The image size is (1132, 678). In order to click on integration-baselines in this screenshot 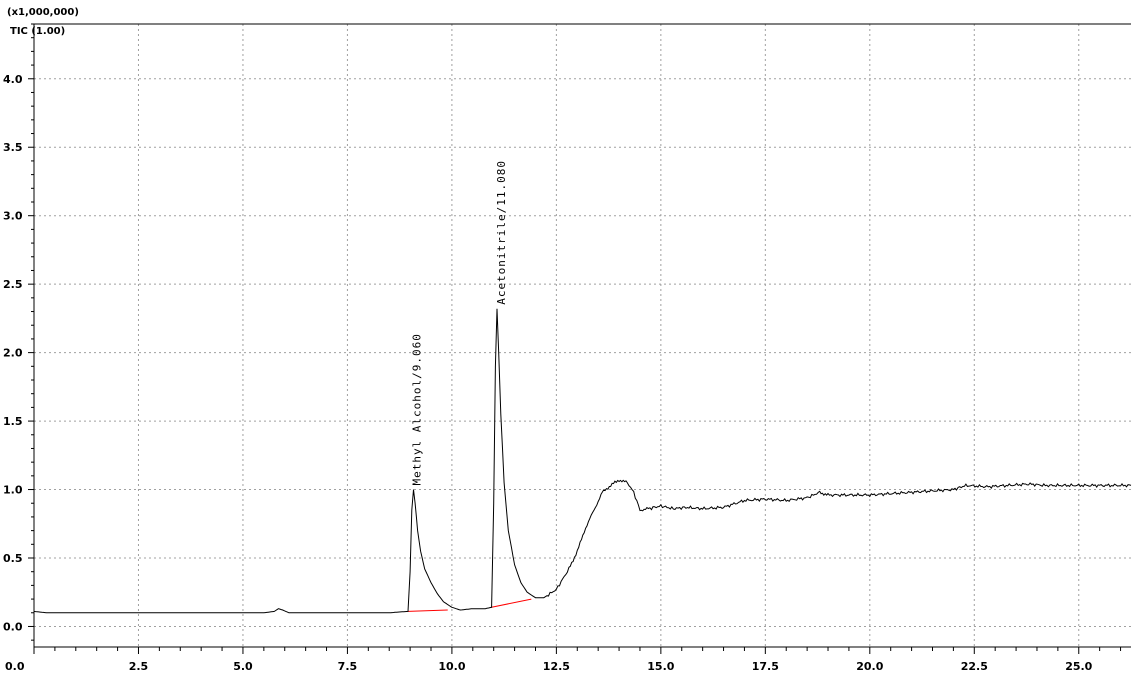, I will do `click(470, 605)`.